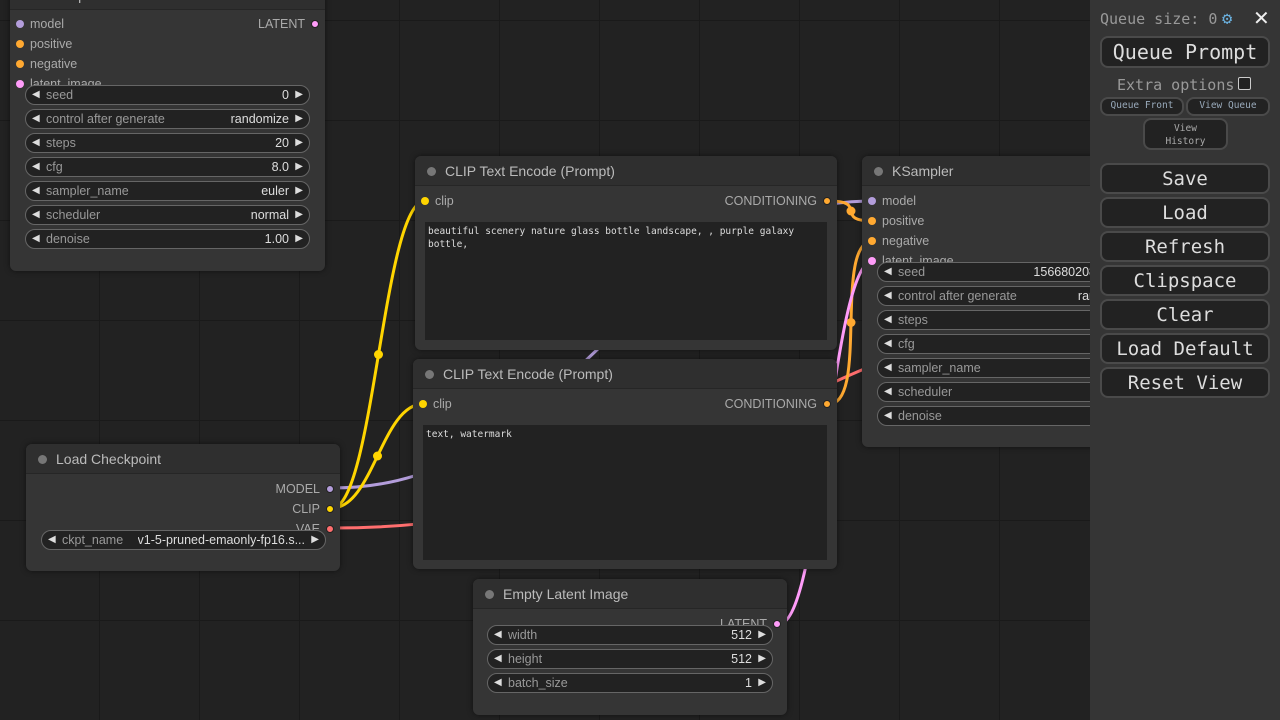  Describe the element at coordinates (997, 320) in the screenshot. I see `widget-steps: ◀steps▶` at that location.